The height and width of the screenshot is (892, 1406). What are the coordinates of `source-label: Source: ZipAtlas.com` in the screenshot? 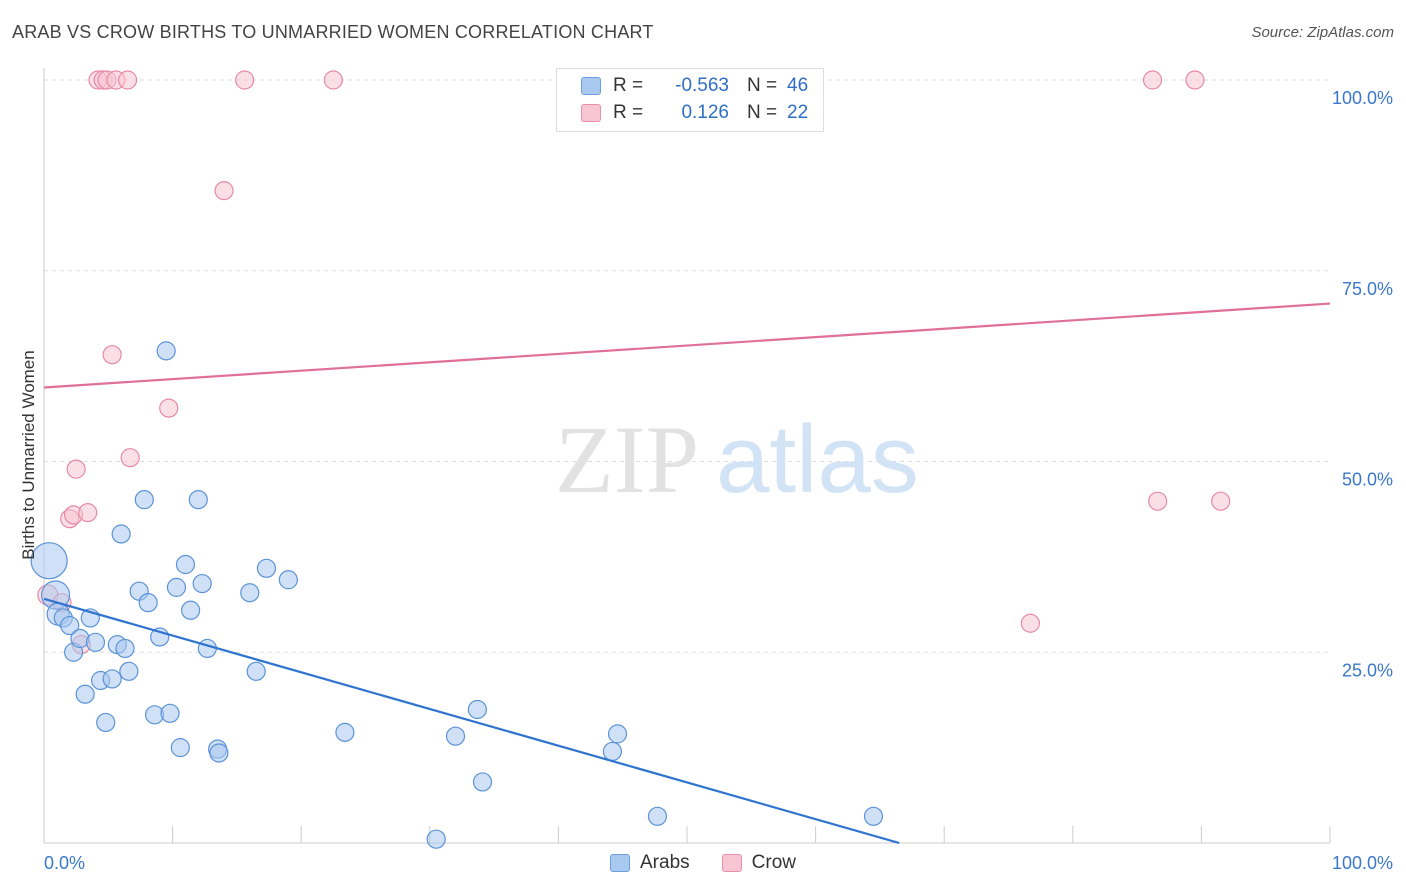 It's located at (1322, 32).